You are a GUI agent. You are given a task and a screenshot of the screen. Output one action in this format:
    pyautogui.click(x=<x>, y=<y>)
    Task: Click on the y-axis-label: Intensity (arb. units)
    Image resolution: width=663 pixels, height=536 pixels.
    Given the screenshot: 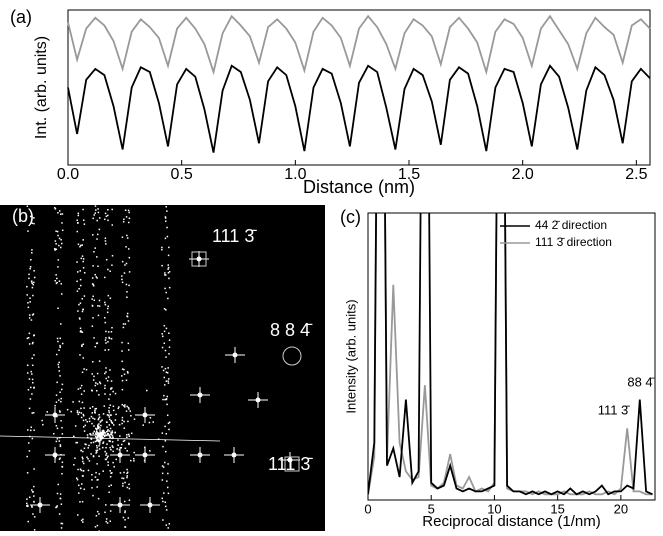 What is the action you would take?
    pyautogui.click(x=350, y=356)
    